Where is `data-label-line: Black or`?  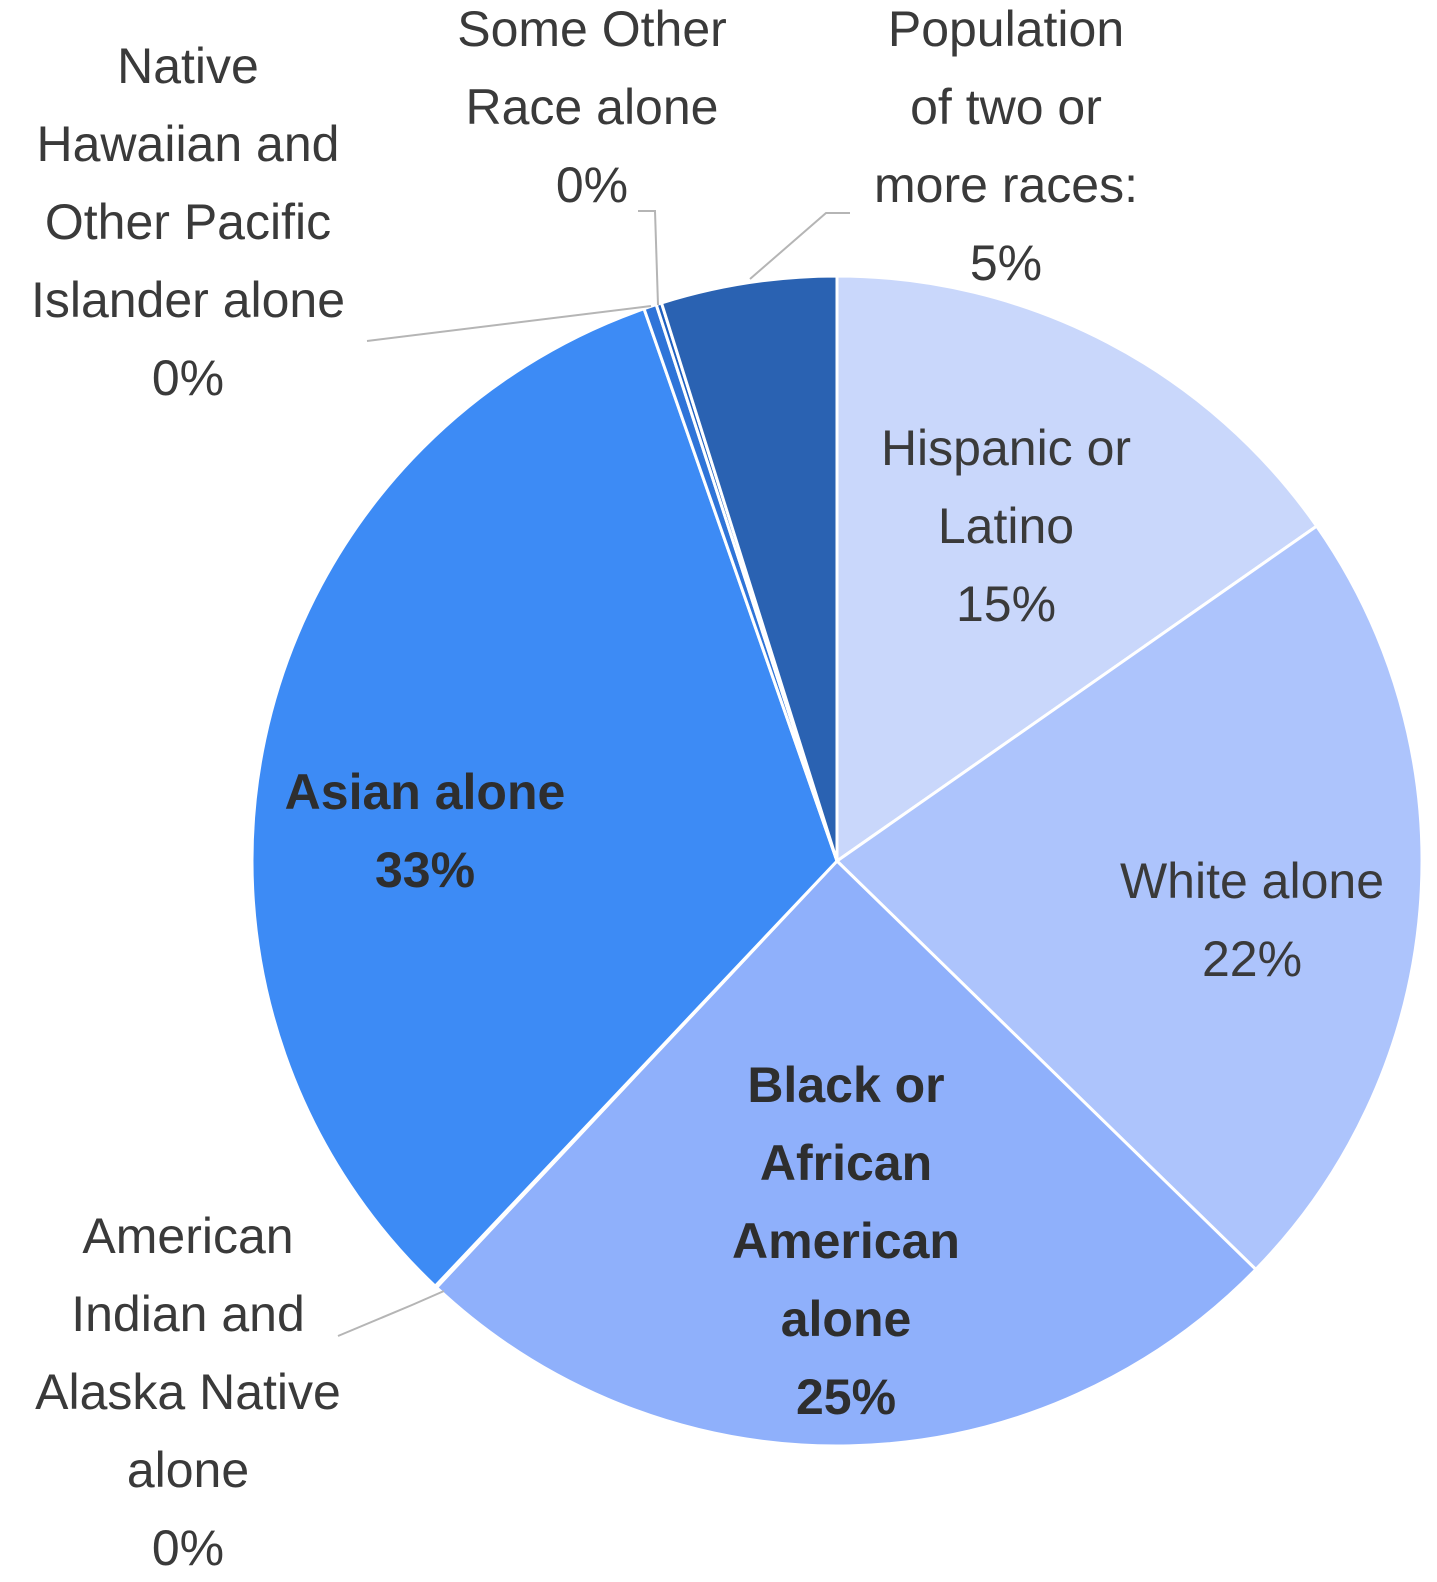
data-label-line: Black or is located at coordinates (845, 1085).